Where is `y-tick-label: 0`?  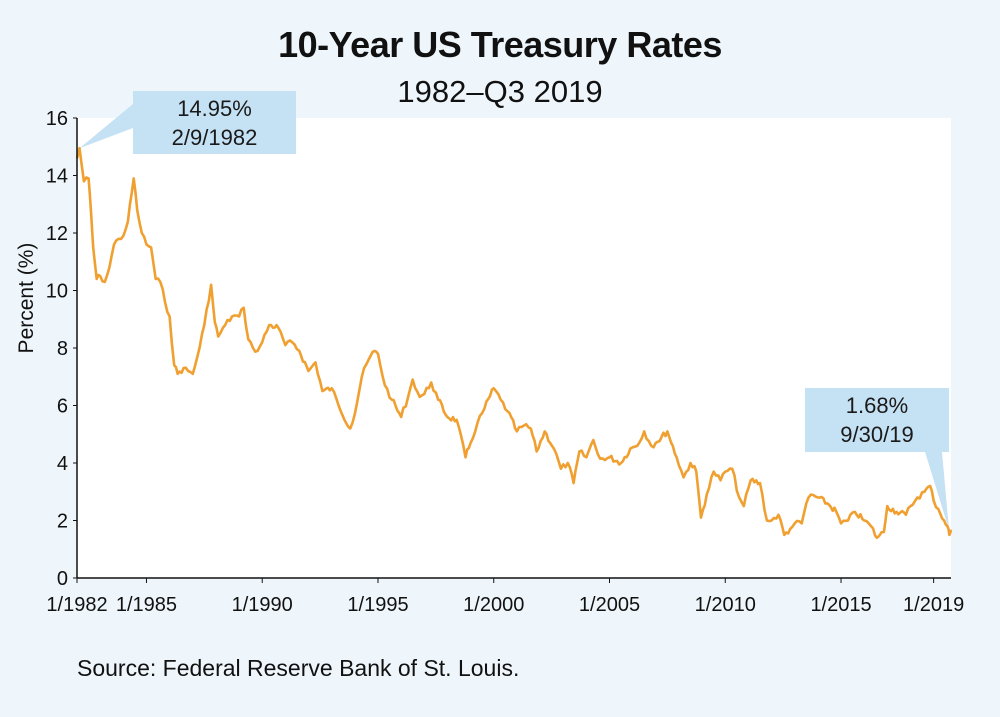
y-tick-label: 0 is located at coordinates (62, 579).